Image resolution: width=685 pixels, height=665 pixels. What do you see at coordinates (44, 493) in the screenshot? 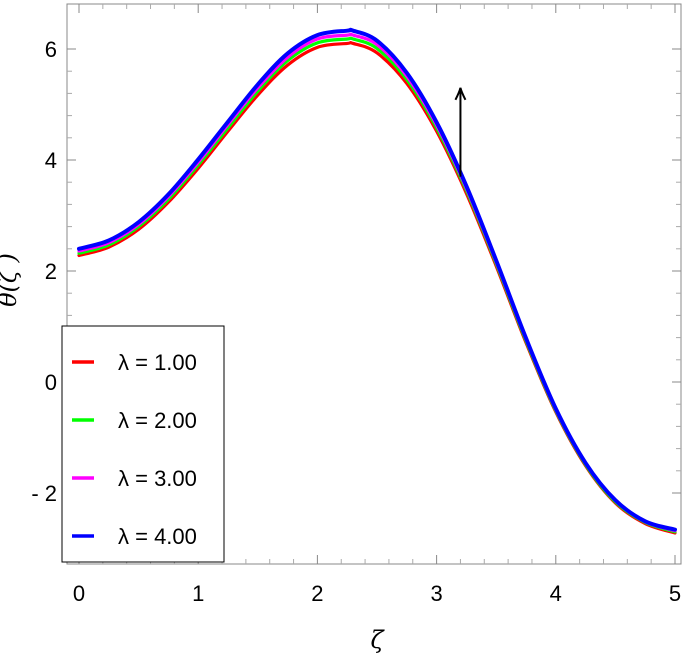
I see `y-tick-label: - 2` at bounding box center [44, 493].